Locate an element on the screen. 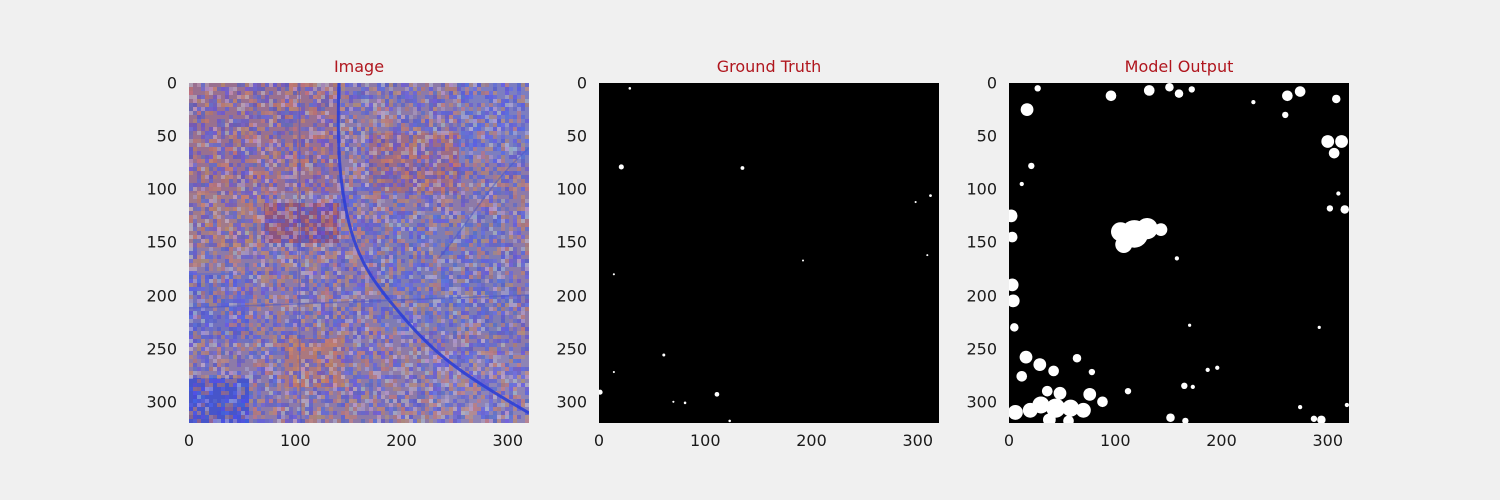 The height and width of the screenshot is (500, 1500). ground-truth-ytick-label: 0 is located at coordinates (581, 83).